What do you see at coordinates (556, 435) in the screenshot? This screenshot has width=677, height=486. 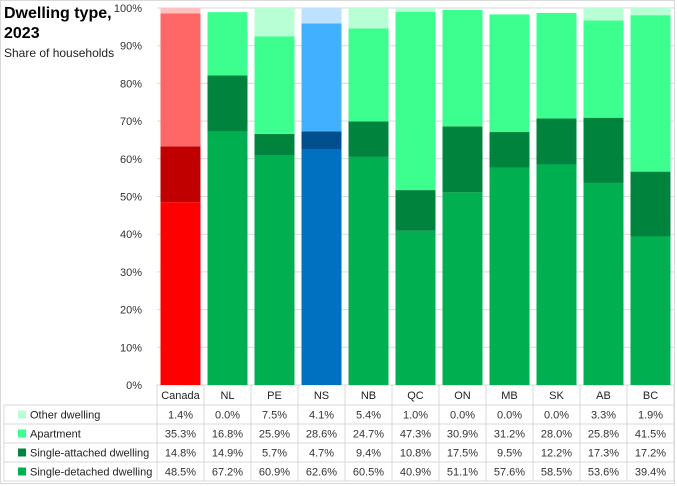 I see `data-table-cell: 28.0%` at bounding box center [556, 435].